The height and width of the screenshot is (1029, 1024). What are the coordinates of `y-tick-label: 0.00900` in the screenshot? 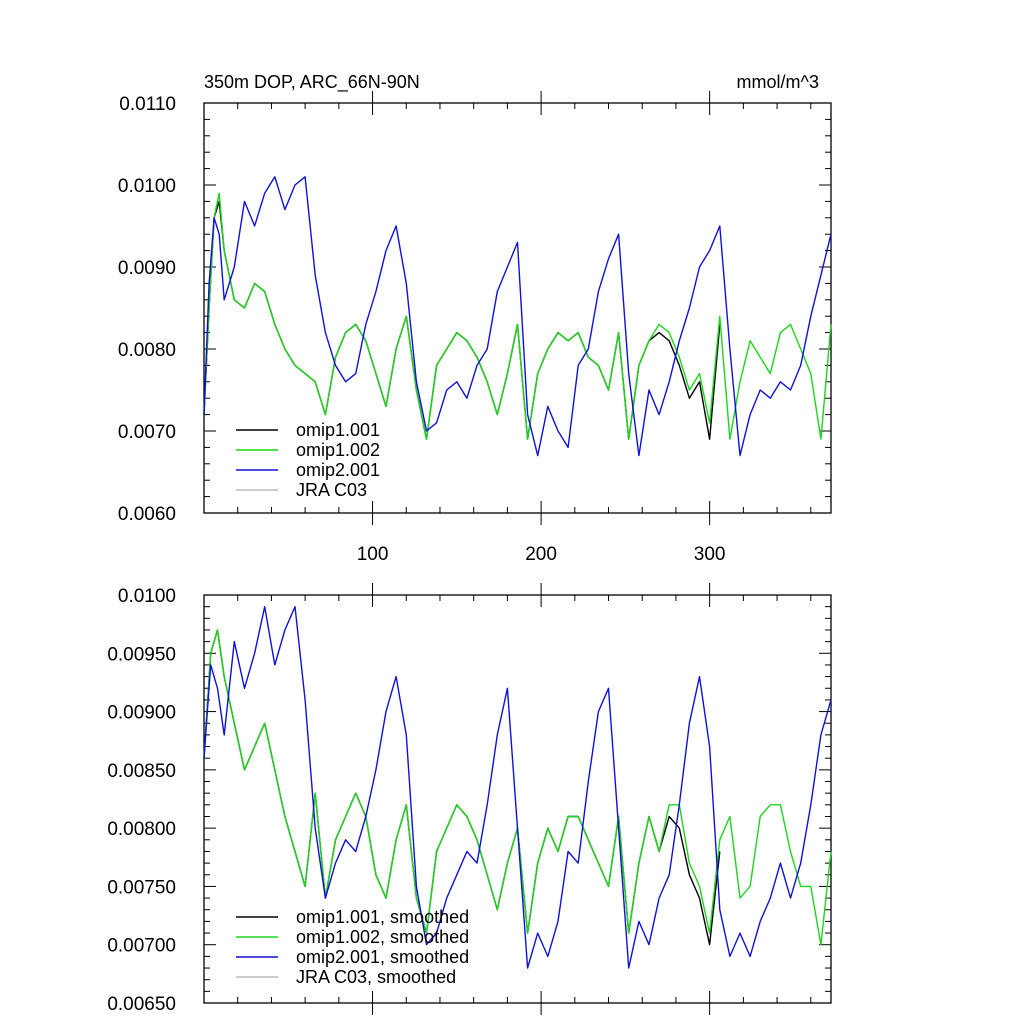 It's located at (141, 713).